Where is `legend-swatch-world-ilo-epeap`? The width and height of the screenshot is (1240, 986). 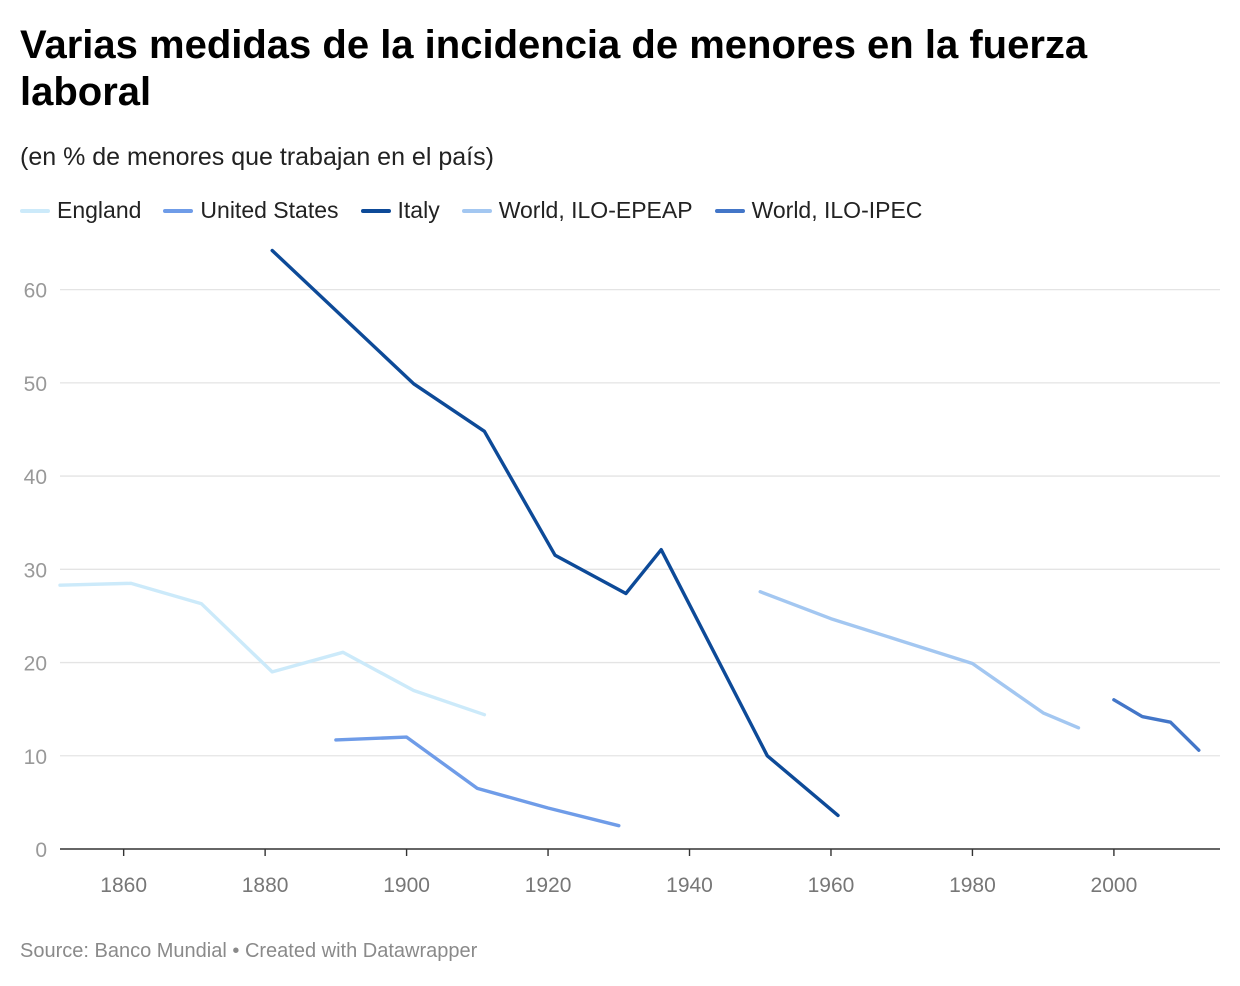 legend-swatch-world-ilo-epeap is located at coordinates (476, 210).